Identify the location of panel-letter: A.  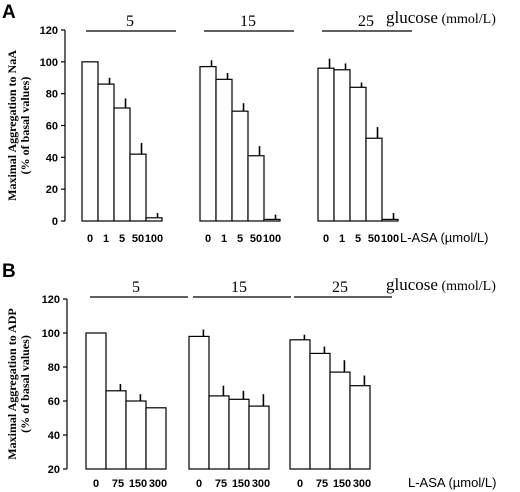
(9, 12).